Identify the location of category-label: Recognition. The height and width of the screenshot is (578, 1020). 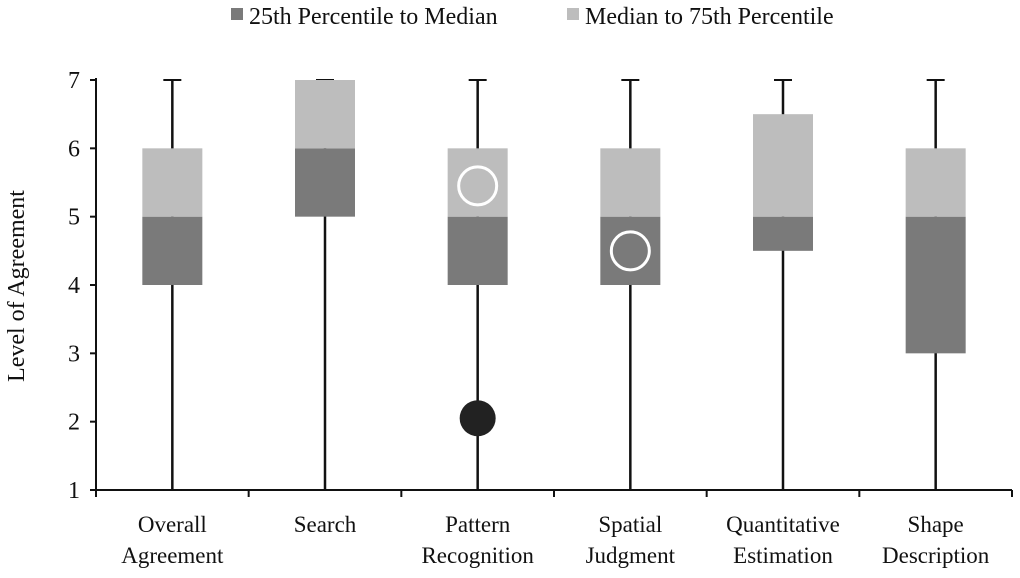
(477, 555).